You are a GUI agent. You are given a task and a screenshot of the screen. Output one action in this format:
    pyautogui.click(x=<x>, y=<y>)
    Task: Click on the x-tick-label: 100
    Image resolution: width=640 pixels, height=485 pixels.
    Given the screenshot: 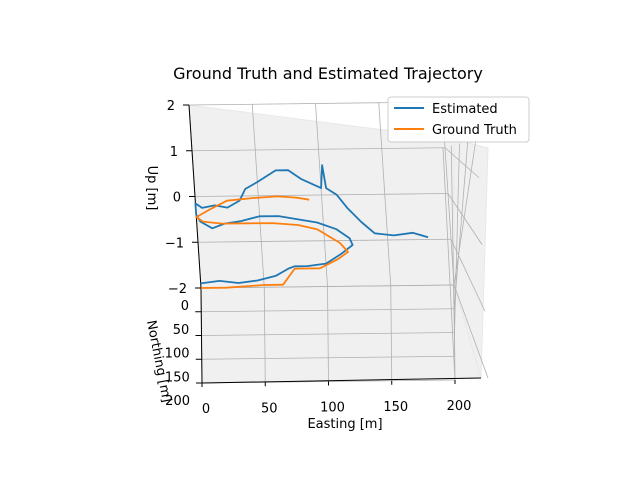 What is the action you would take?
    pyautogui.click(x=332, y=408)
    